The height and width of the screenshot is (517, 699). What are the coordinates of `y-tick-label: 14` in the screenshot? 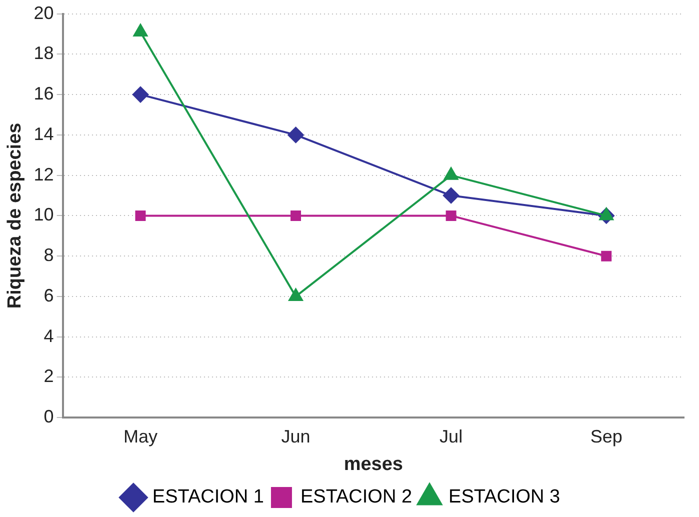 It's located at (44, 134).